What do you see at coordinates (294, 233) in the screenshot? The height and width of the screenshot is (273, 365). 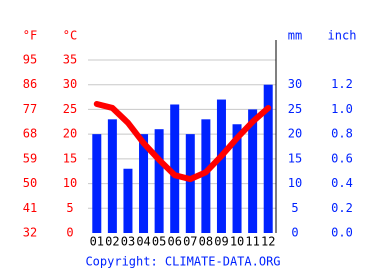 I see `mm-tick-label: 0` at bounding box center [294, 233].